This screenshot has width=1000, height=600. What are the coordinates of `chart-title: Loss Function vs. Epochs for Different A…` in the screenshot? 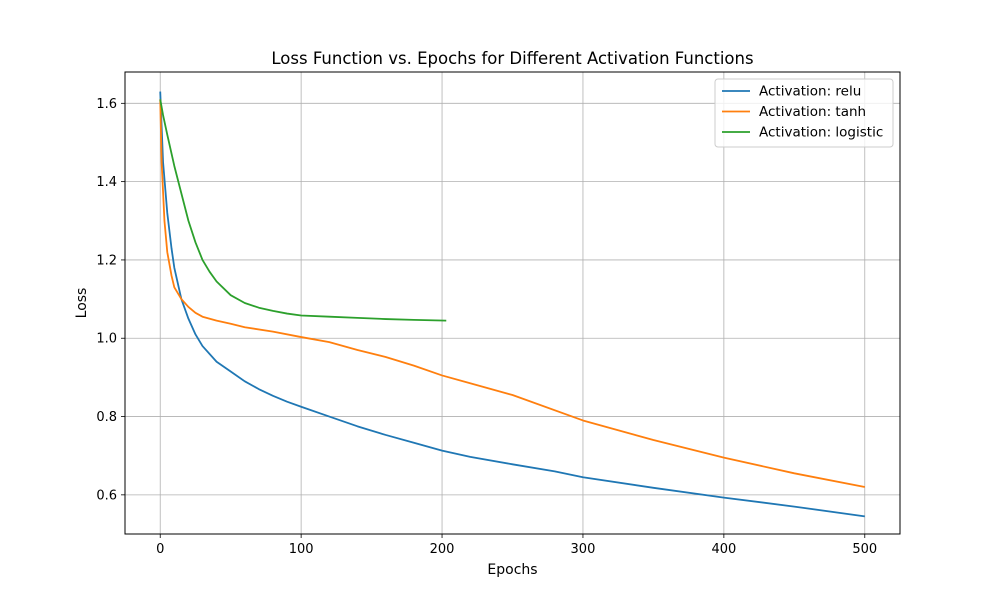 It's located at (512, 58).